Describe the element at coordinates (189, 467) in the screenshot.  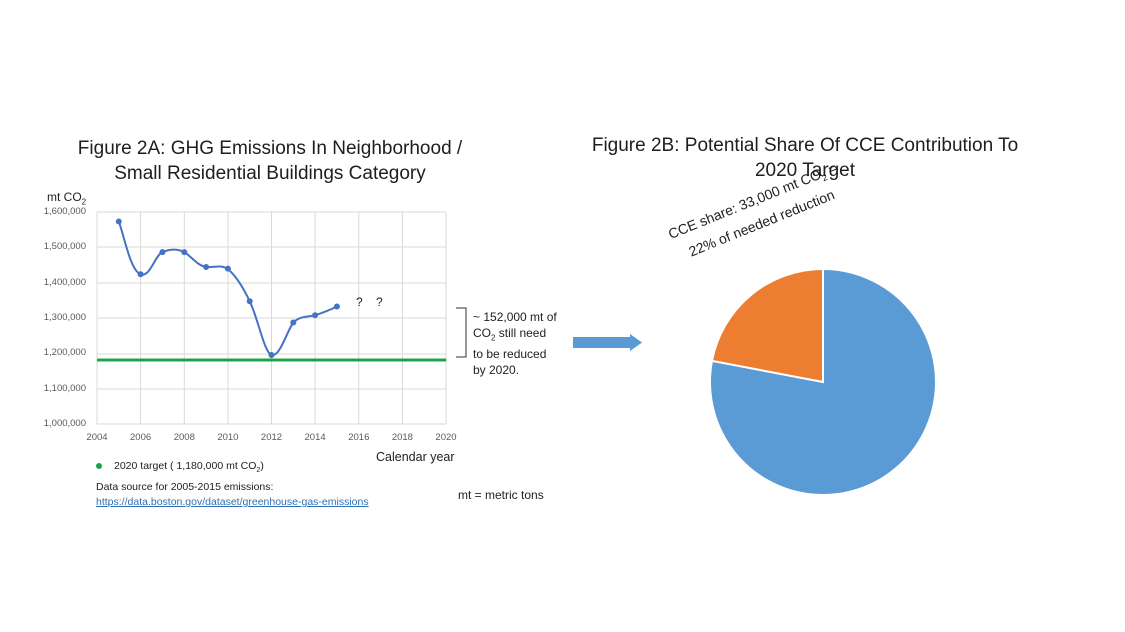
I see `target-legend-label: 2020 target ( 1,180,000 mt CO2)` at that location.